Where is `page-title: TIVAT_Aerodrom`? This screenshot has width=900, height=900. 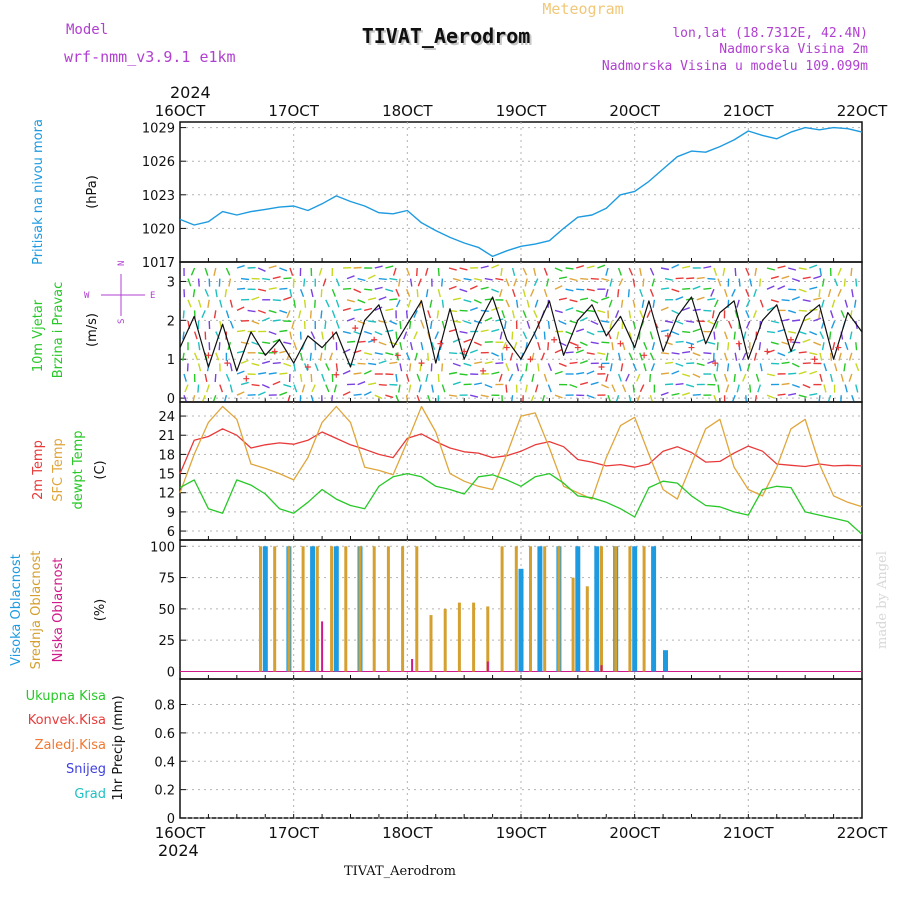
page-title: TIVAT_Aerodrom is located at coordinates (448, 38).